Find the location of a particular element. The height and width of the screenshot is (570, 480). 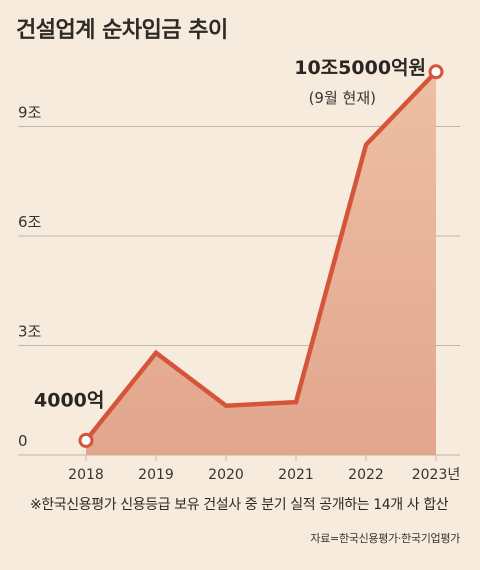

y-tick-label: 6조 is located at coordinates (30, 222).